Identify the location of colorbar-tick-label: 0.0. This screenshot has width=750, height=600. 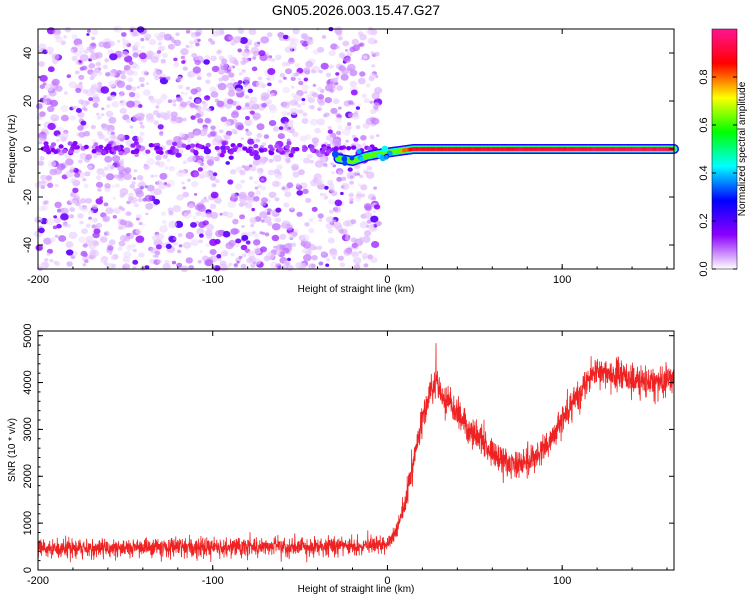
(704, 268).